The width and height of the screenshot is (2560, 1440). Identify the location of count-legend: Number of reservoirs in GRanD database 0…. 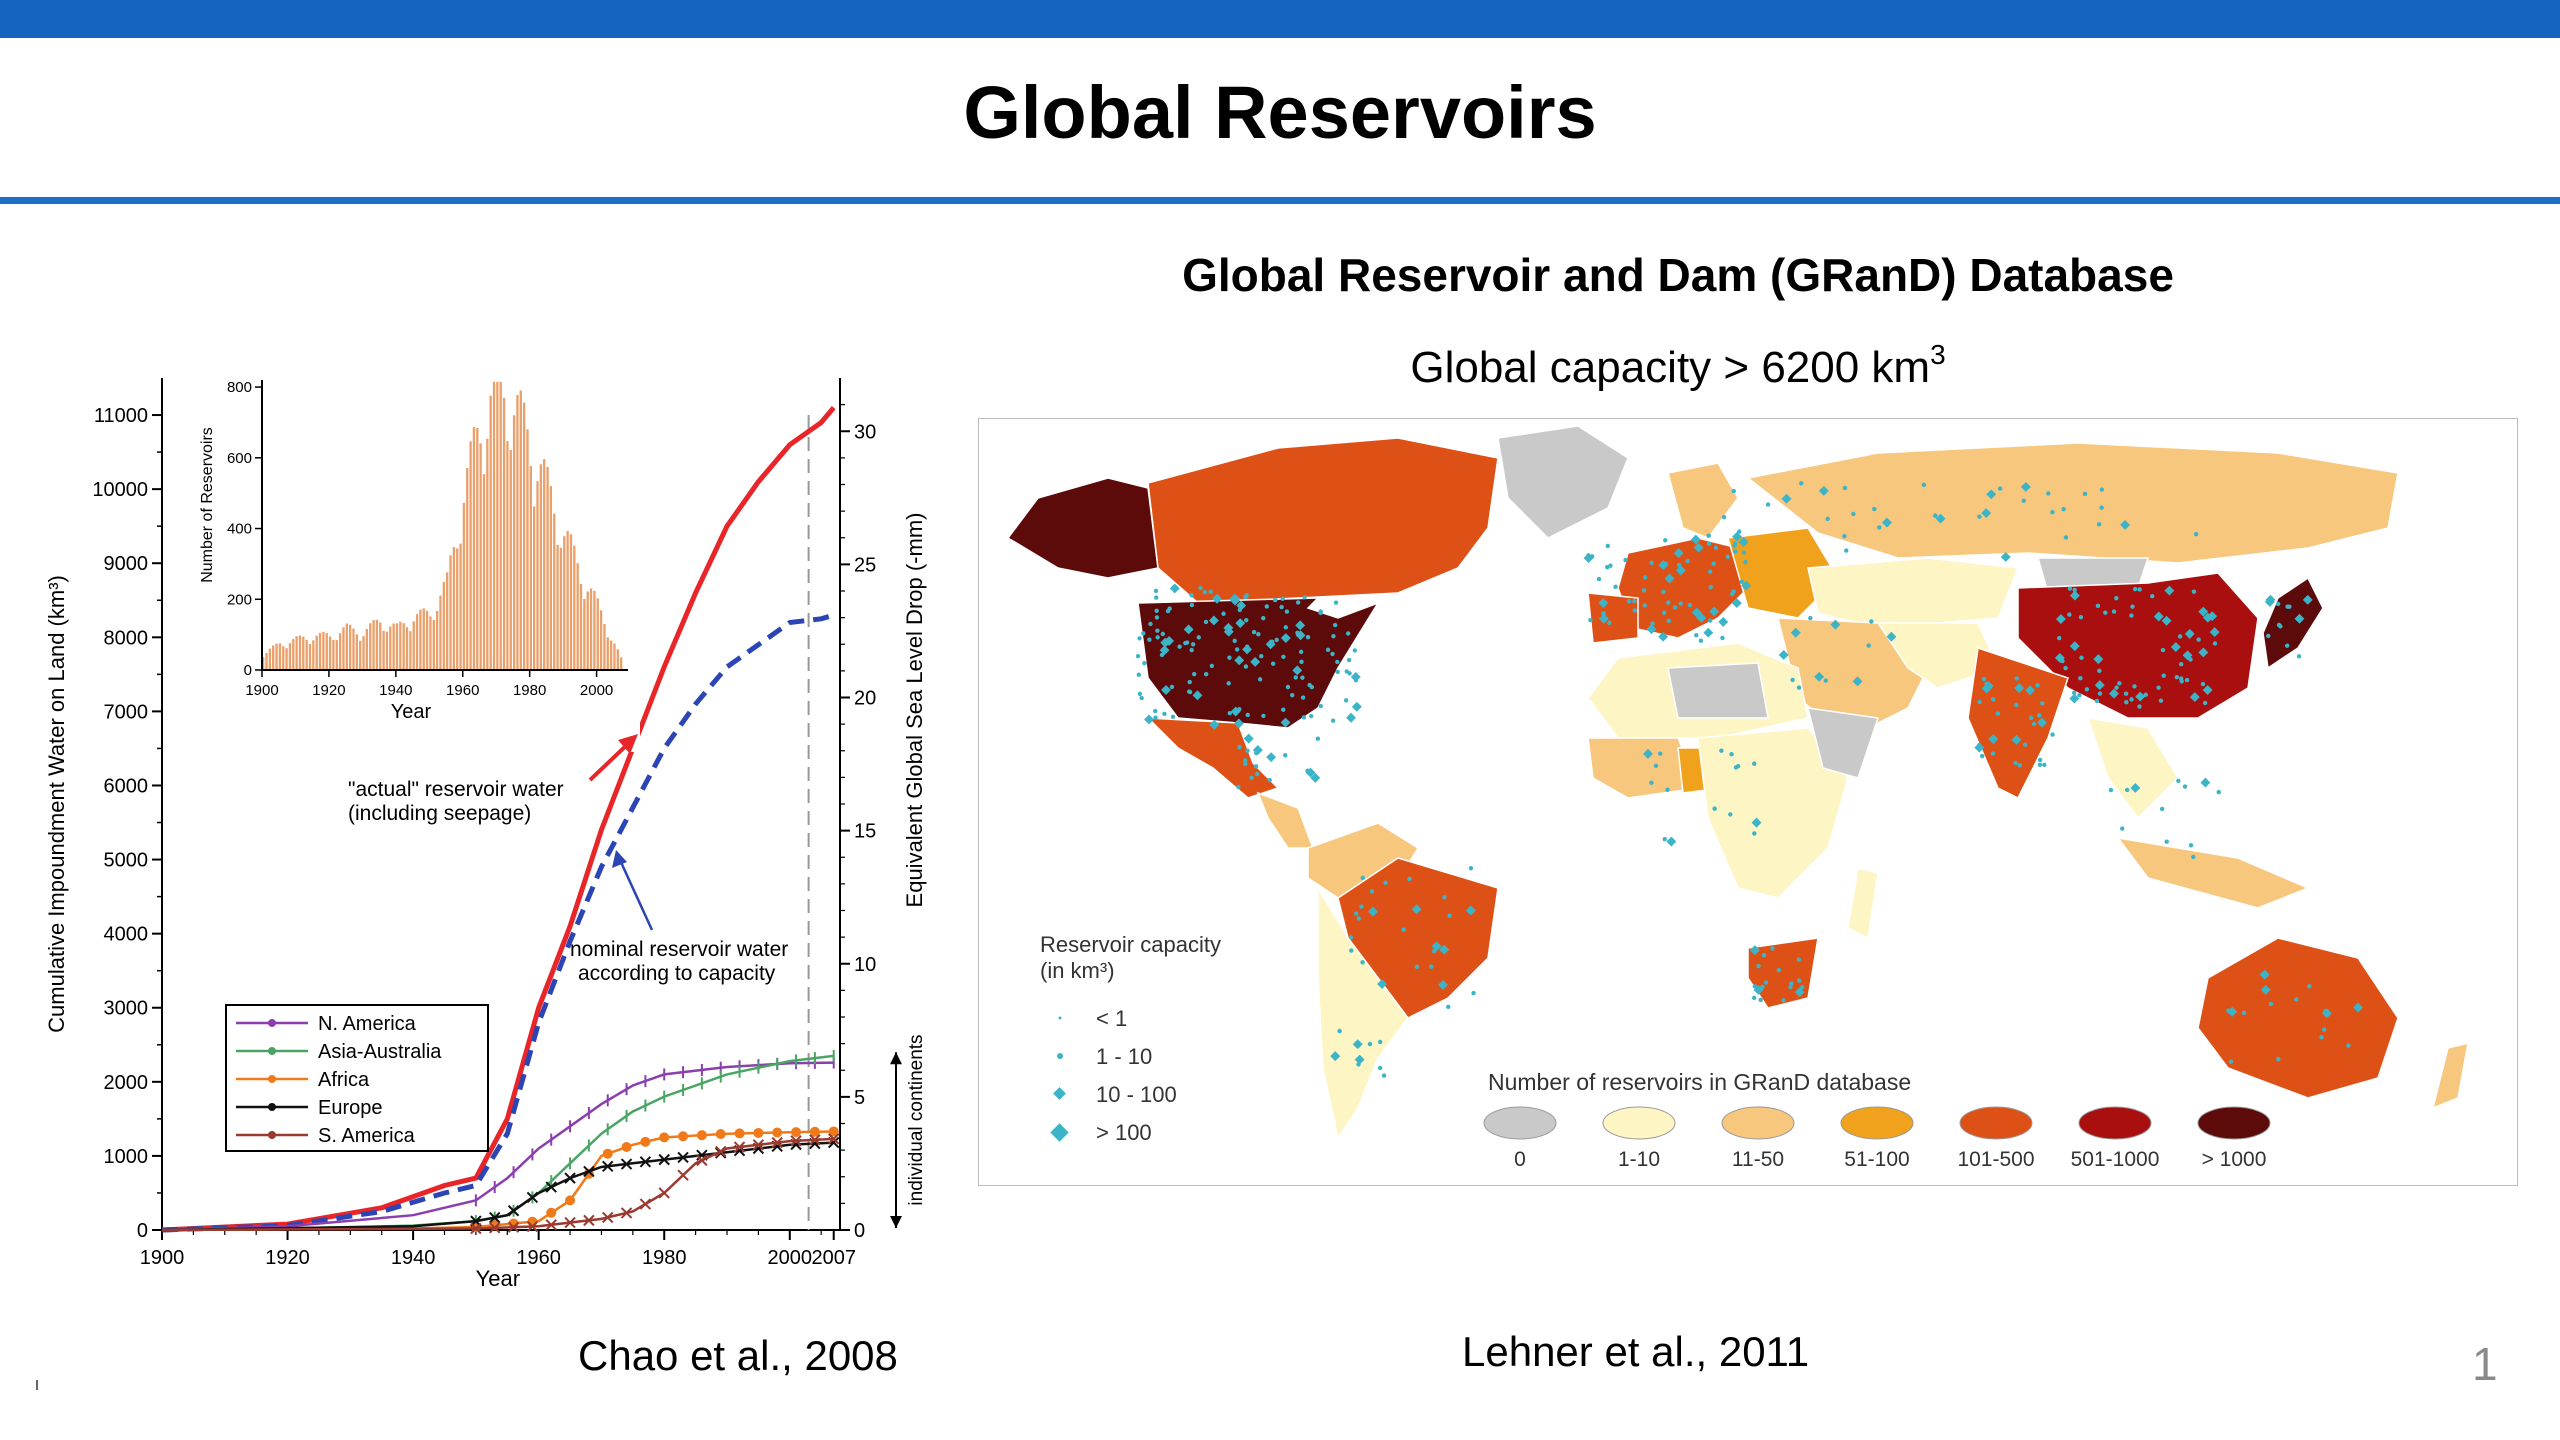
(1877, 1120).